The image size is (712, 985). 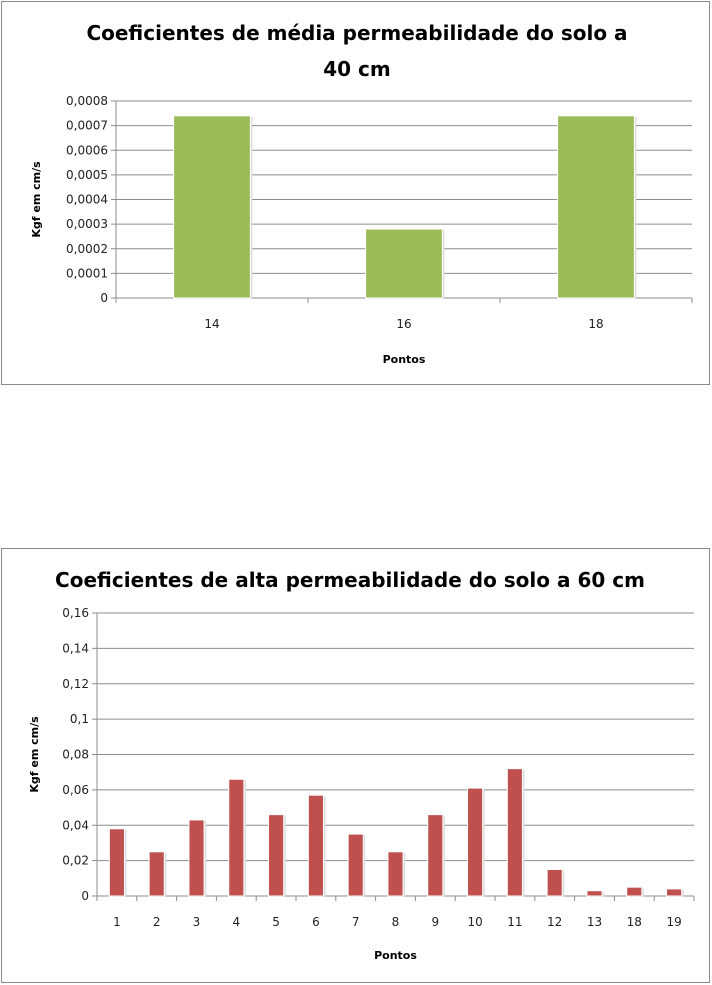 I want to click on x-tick-label: 10, so click(x=474, y=922).